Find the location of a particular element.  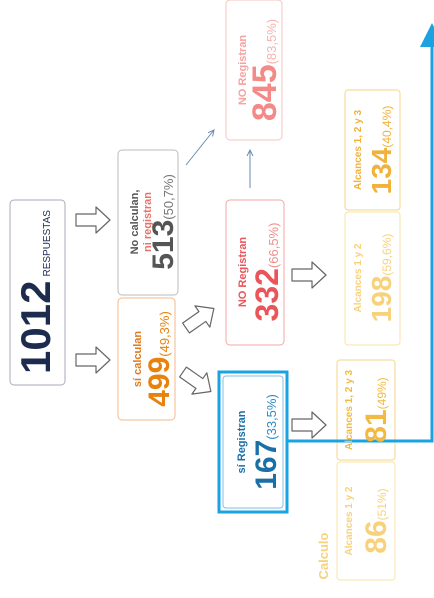

node-text: 332(66,5%) is located at coordinates (267, 272).